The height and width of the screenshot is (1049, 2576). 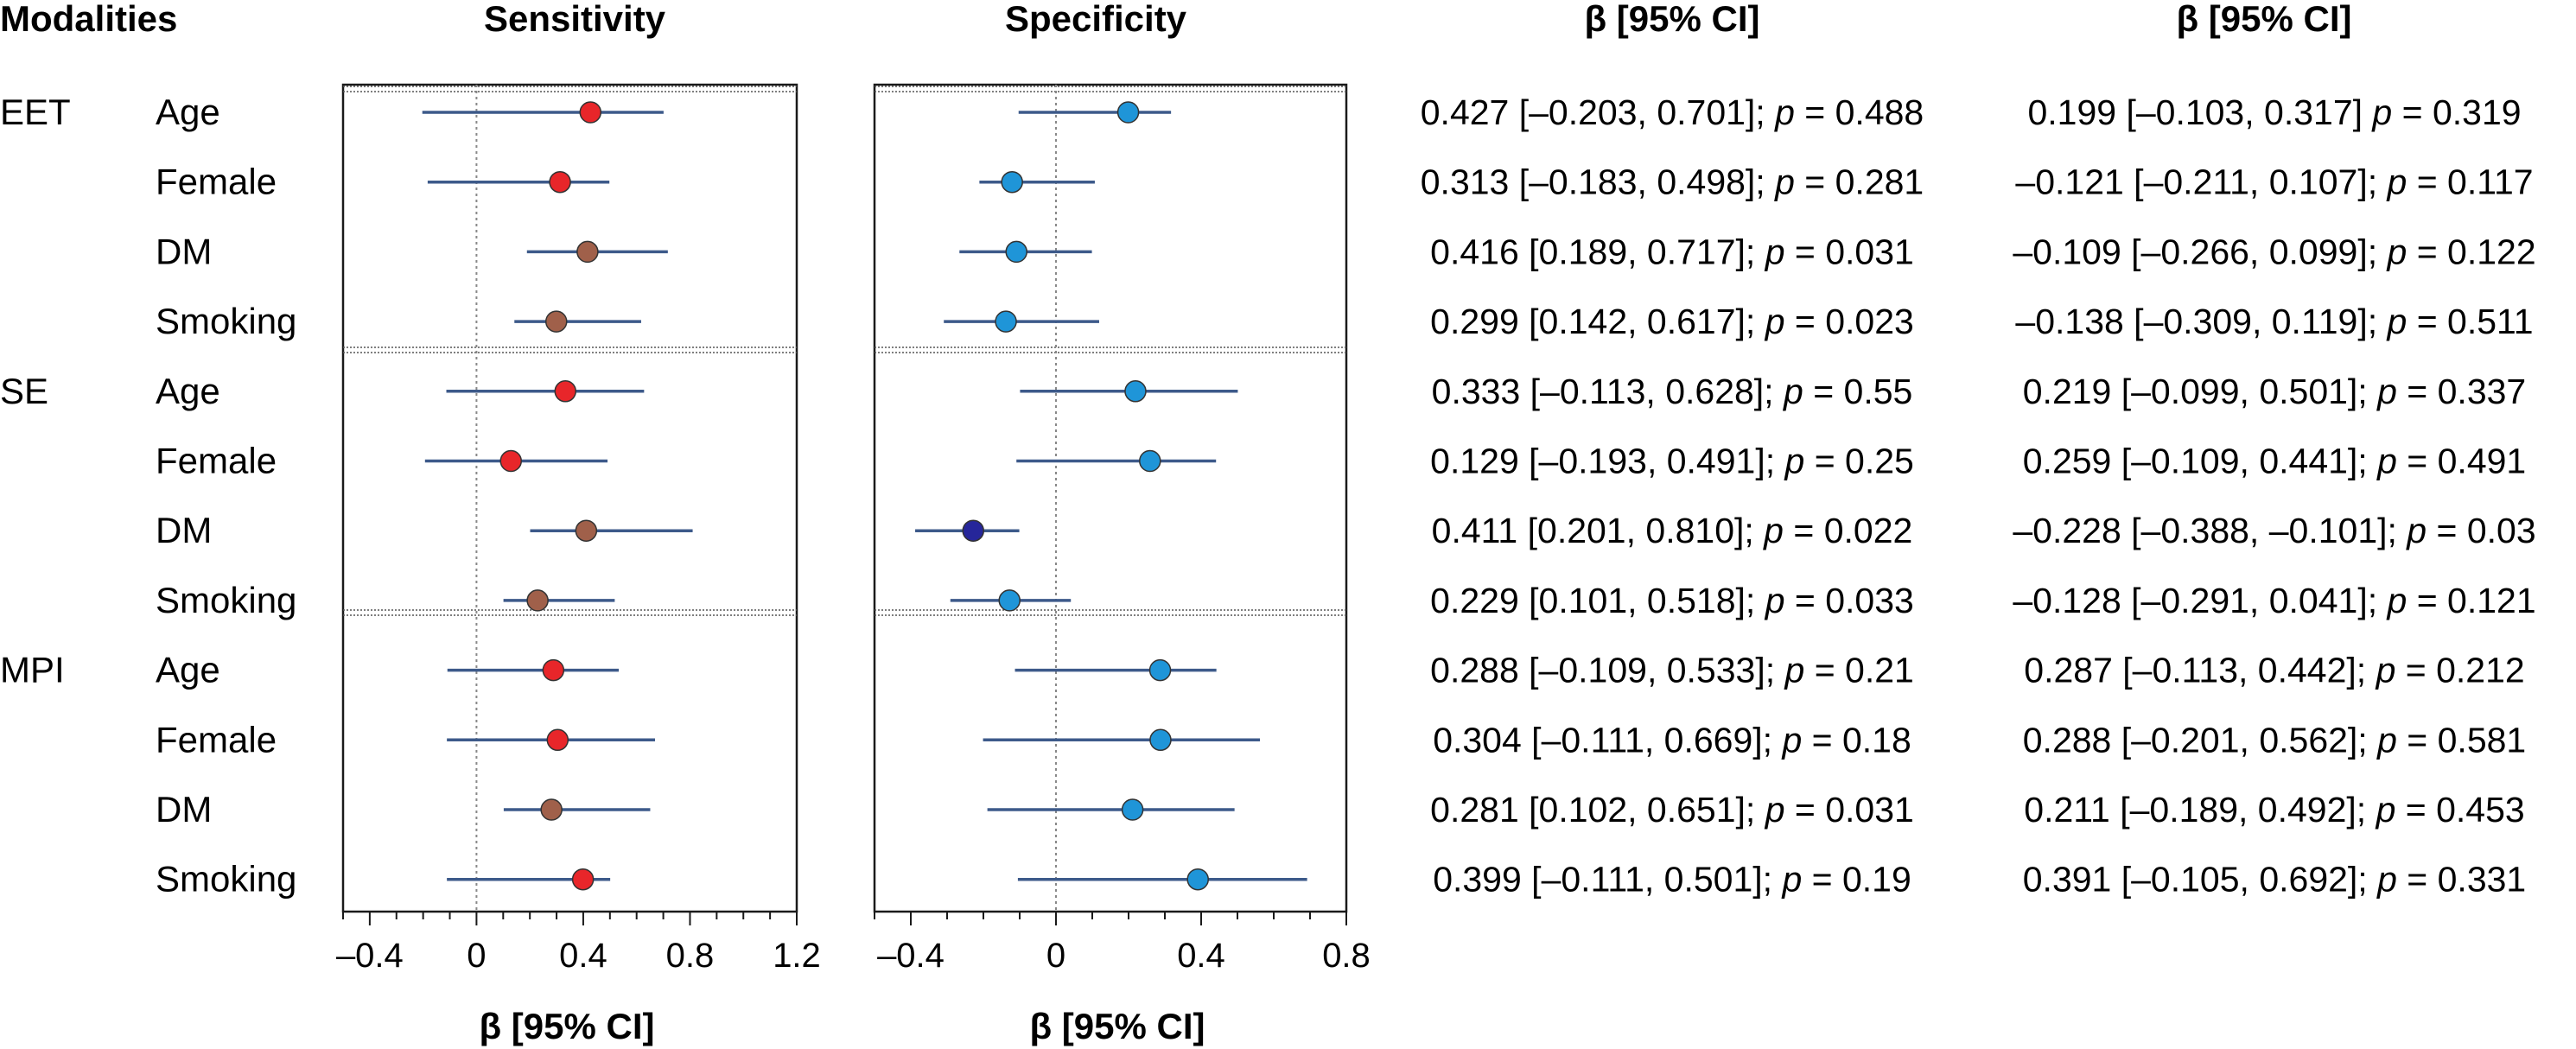 What do you see at coordinates (2274, 670) in the screenshot?
I see `beta-cell-specificity: 0.287 [–0.113, 0.442]; p = 0.212` at bounding box center [2274, 670].